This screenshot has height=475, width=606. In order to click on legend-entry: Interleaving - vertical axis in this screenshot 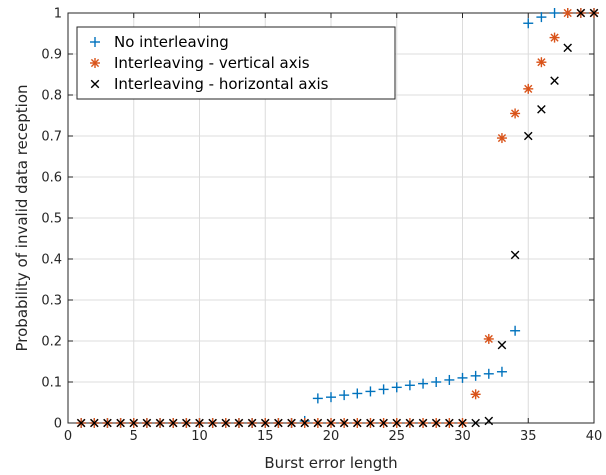, I will do `click(200, 63)`.